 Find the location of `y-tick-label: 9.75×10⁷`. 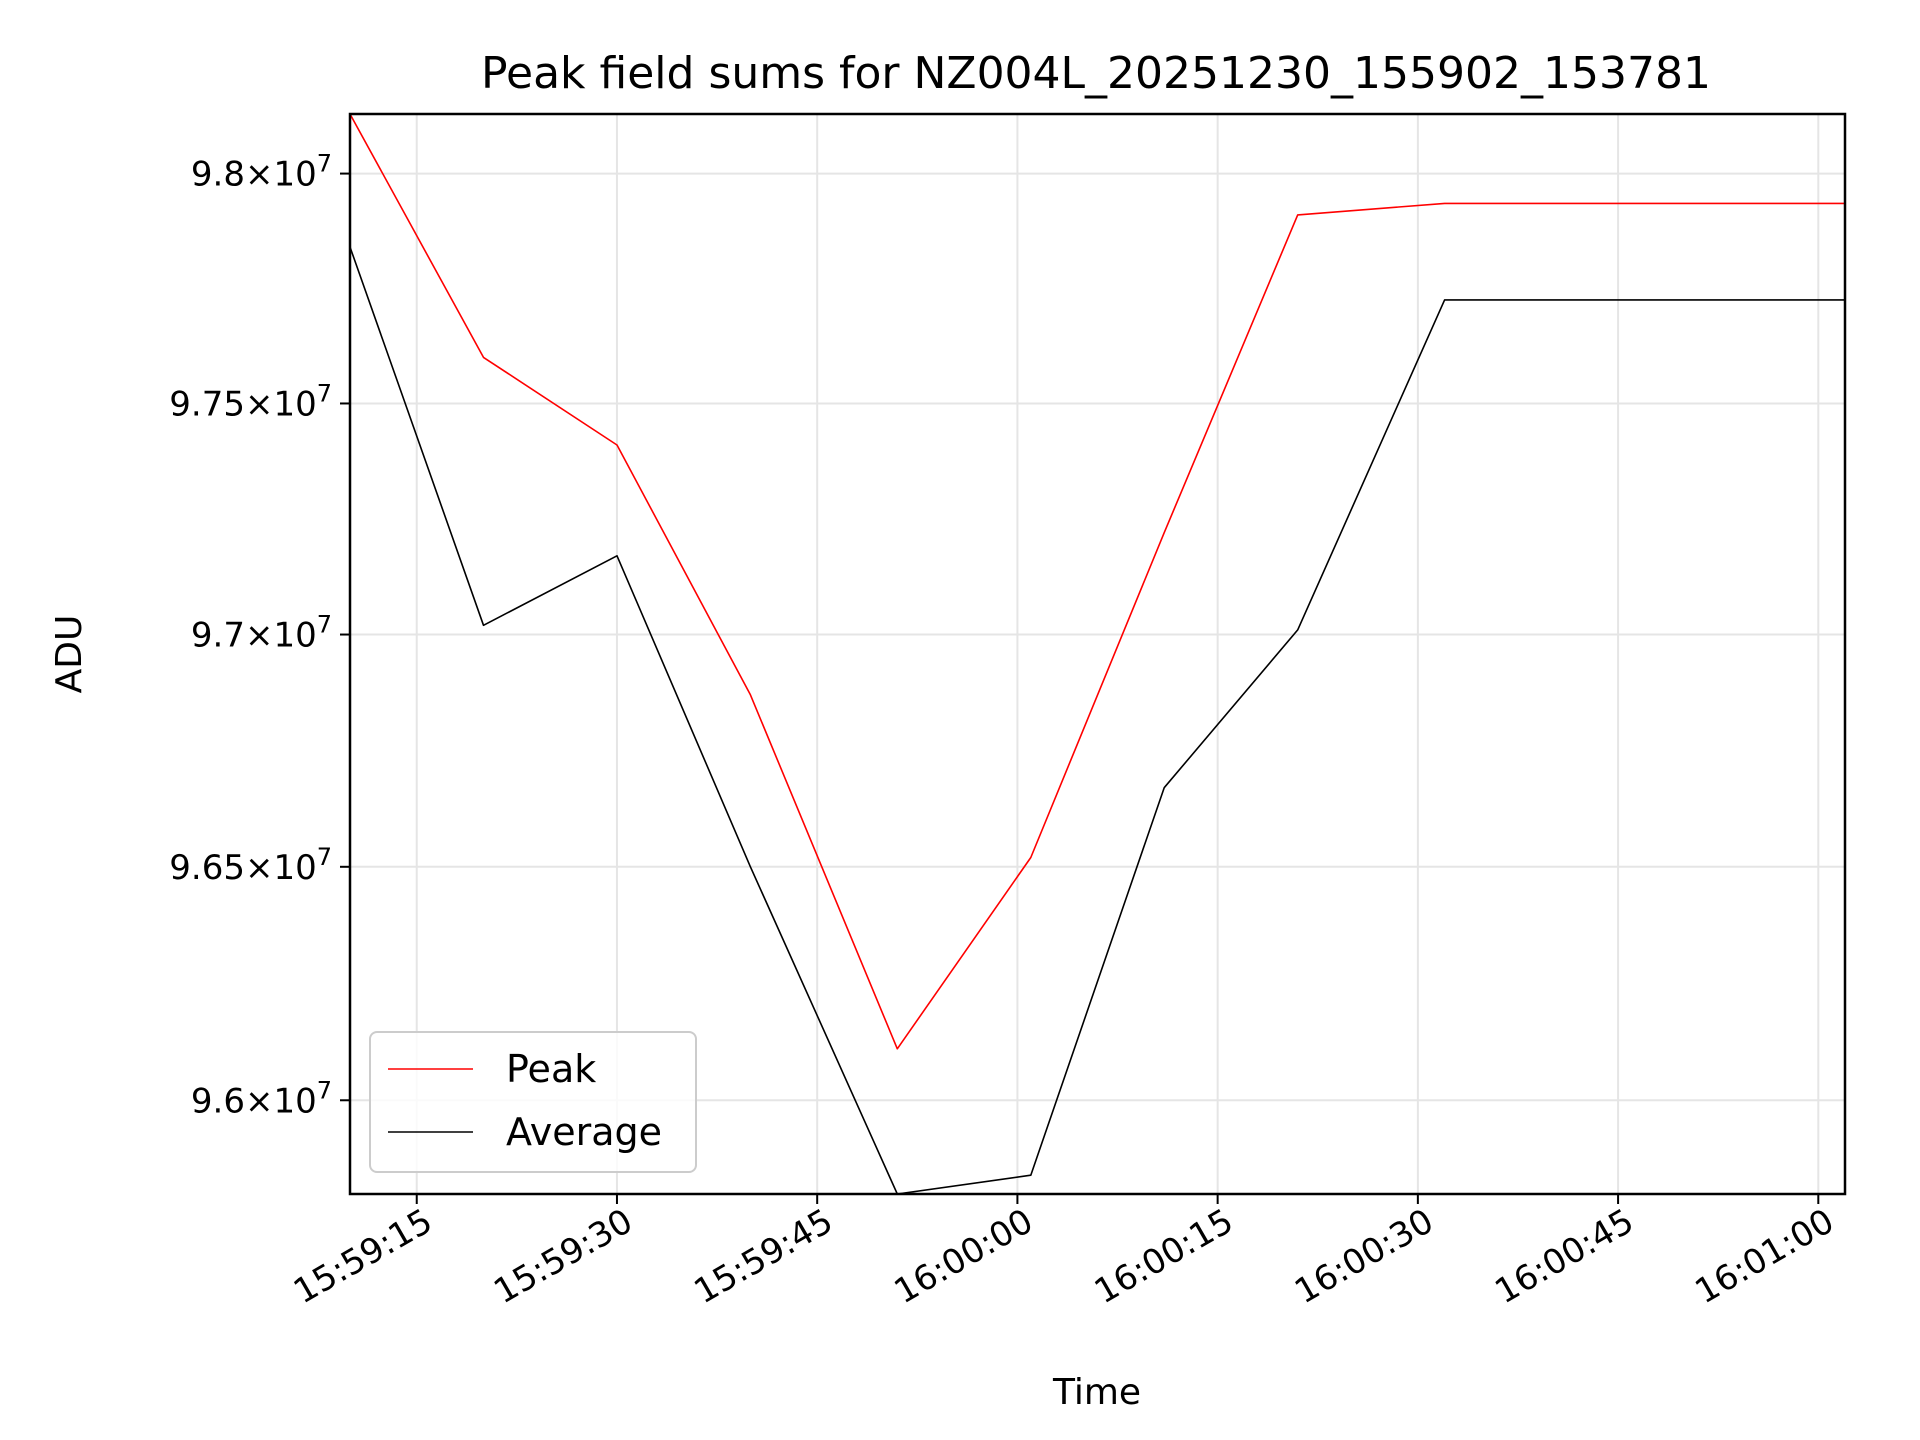

y-tick-label: 9.75×10⁷ is located at coordinates (250, 401).